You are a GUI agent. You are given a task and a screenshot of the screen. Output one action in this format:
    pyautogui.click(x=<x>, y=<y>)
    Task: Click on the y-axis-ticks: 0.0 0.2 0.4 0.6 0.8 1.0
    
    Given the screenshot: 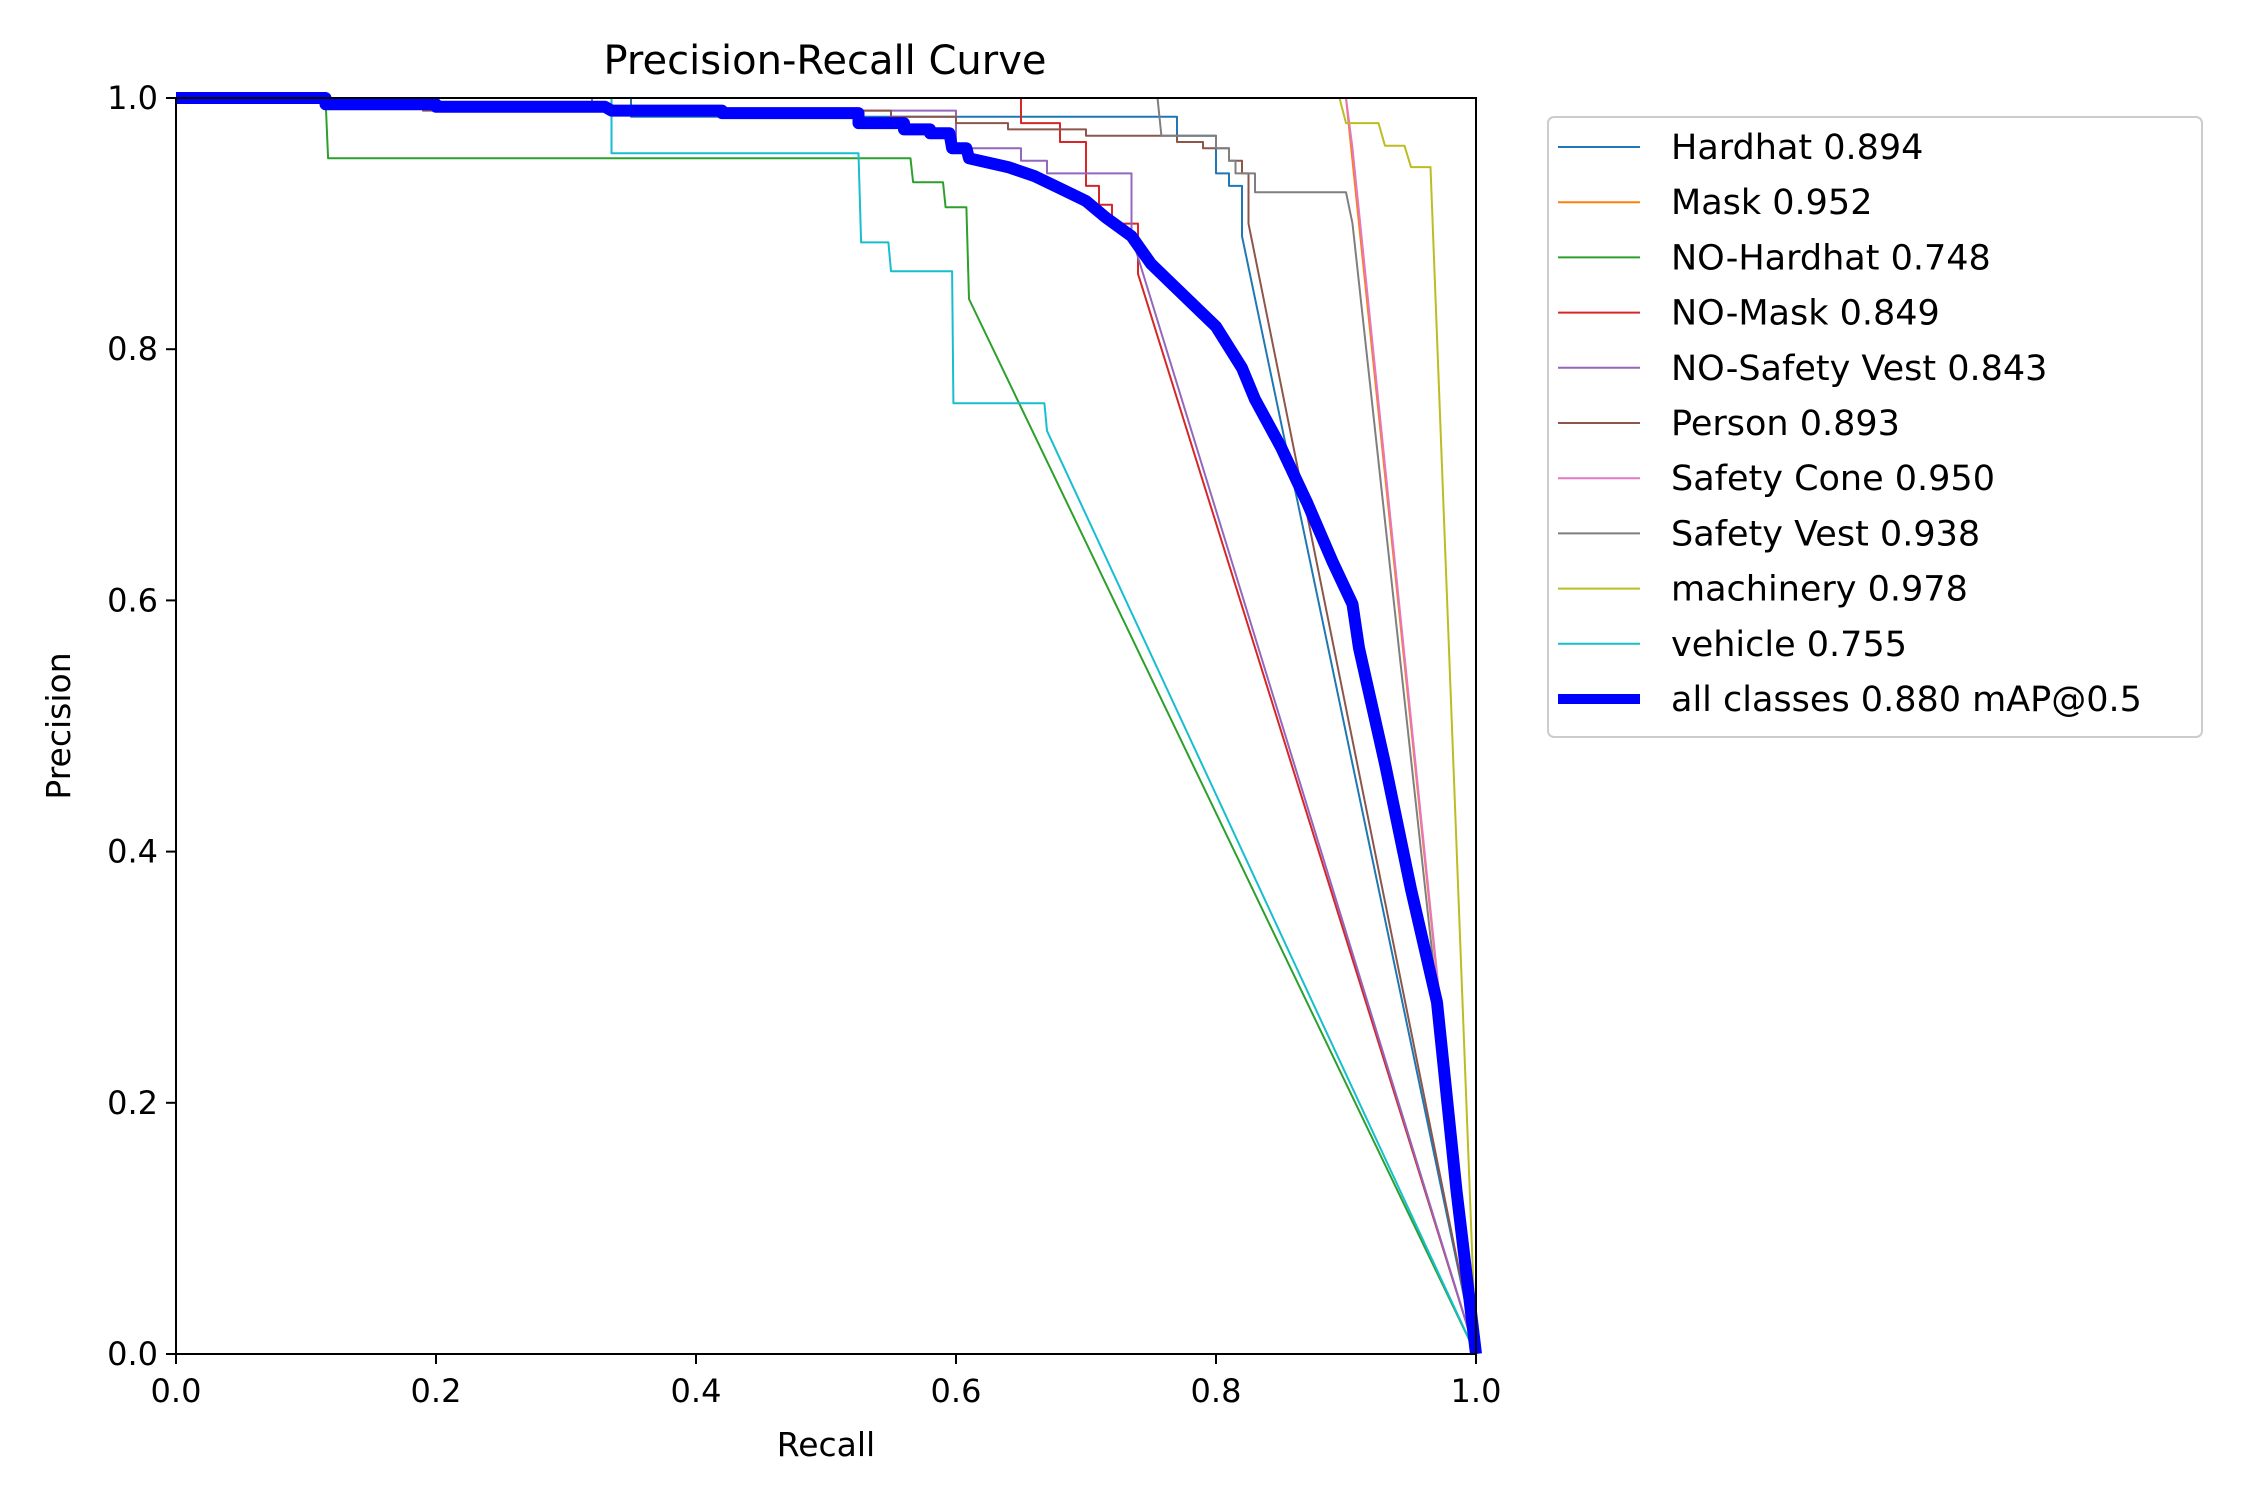 What is the action you would take?
    pyautogui.click(x=141, y=726)
    